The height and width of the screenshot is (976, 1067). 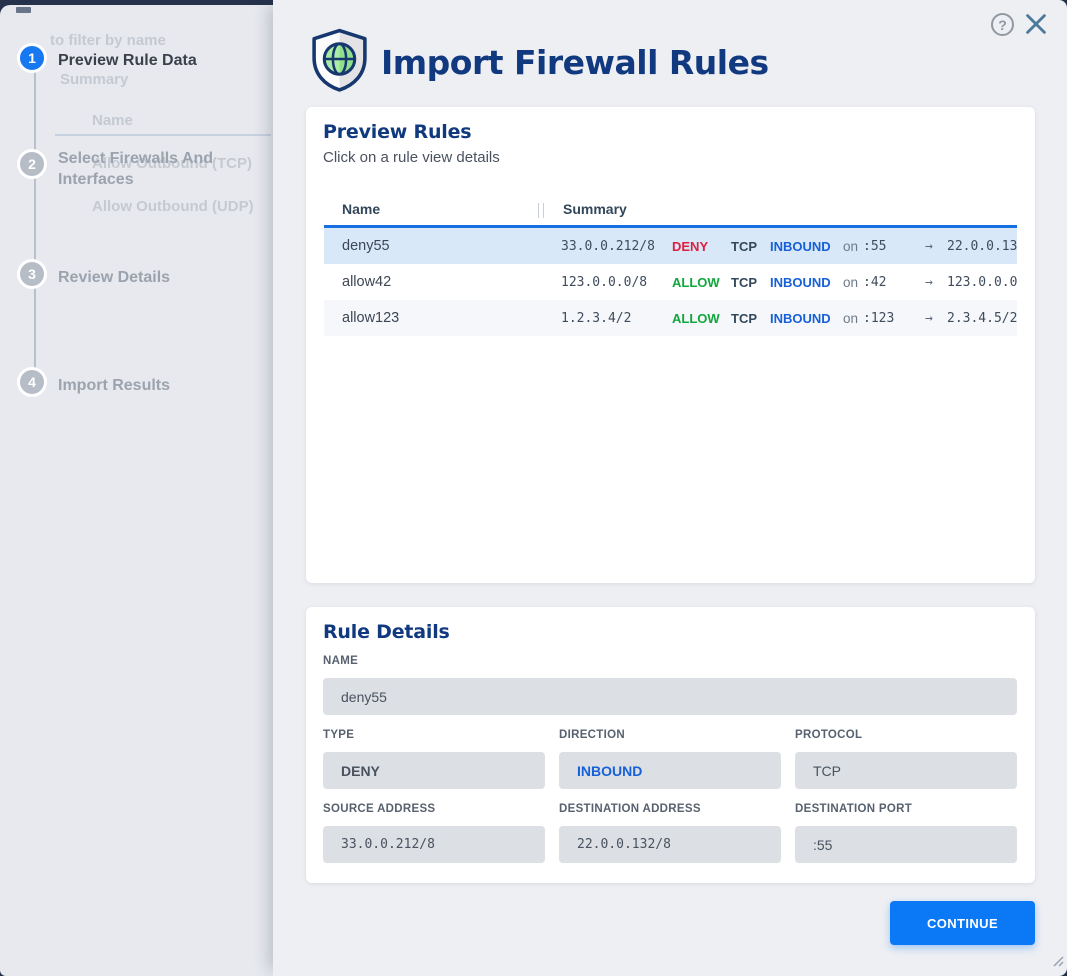 What do you see at coordinates (630, 809) in the screenshot?
I see `destination-address-label: DESTINATION ADDRESS` at bounding box center [630, 809].